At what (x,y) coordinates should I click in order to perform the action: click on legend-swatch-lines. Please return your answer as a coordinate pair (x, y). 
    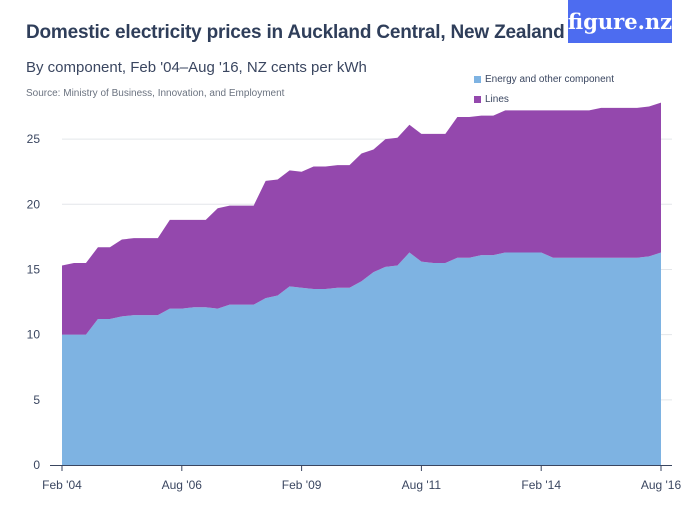
    Looking at the image, I should click on (477, 99).